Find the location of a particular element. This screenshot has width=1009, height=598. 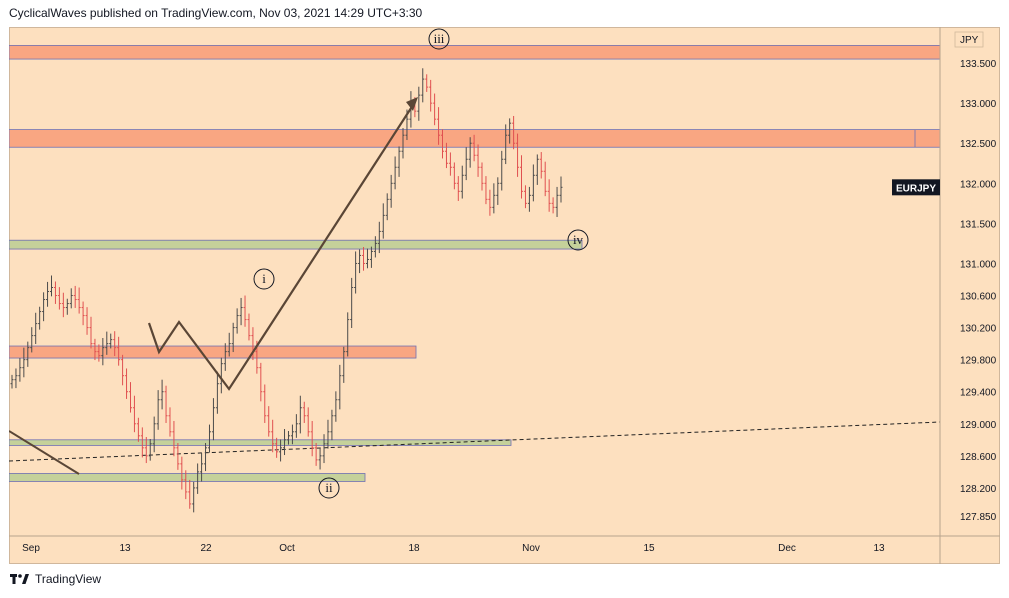

time-tick-label: Dec is located at coordinates (787, 548).